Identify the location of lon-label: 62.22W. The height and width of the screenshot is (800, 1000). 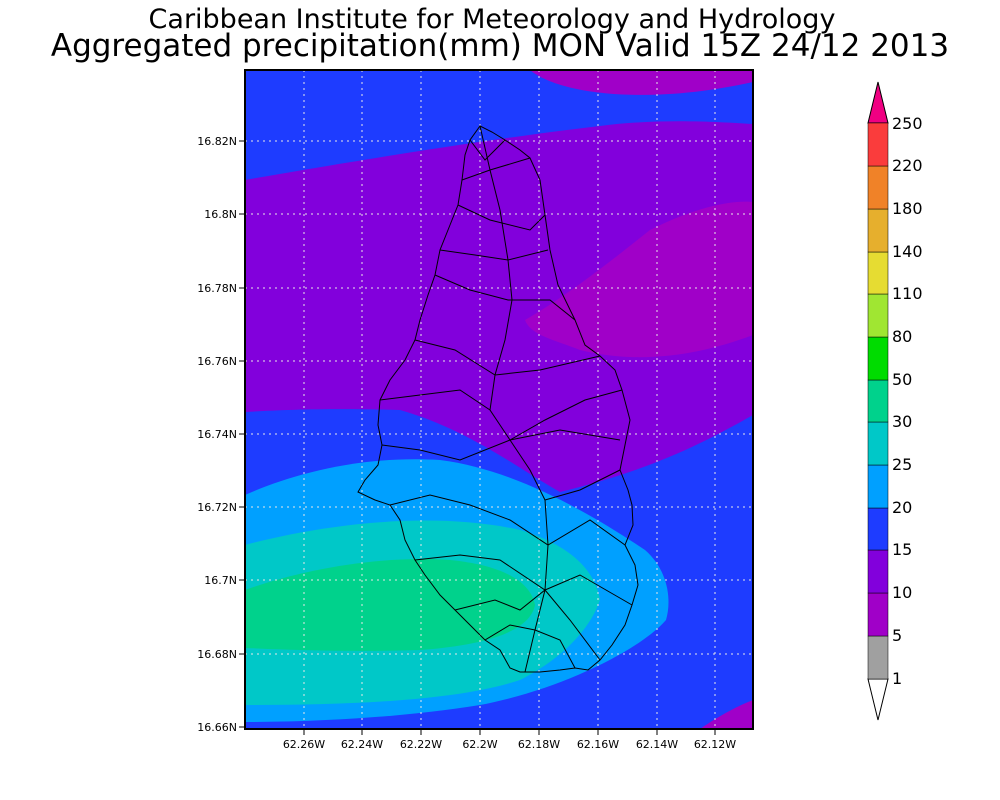
(421, 744).